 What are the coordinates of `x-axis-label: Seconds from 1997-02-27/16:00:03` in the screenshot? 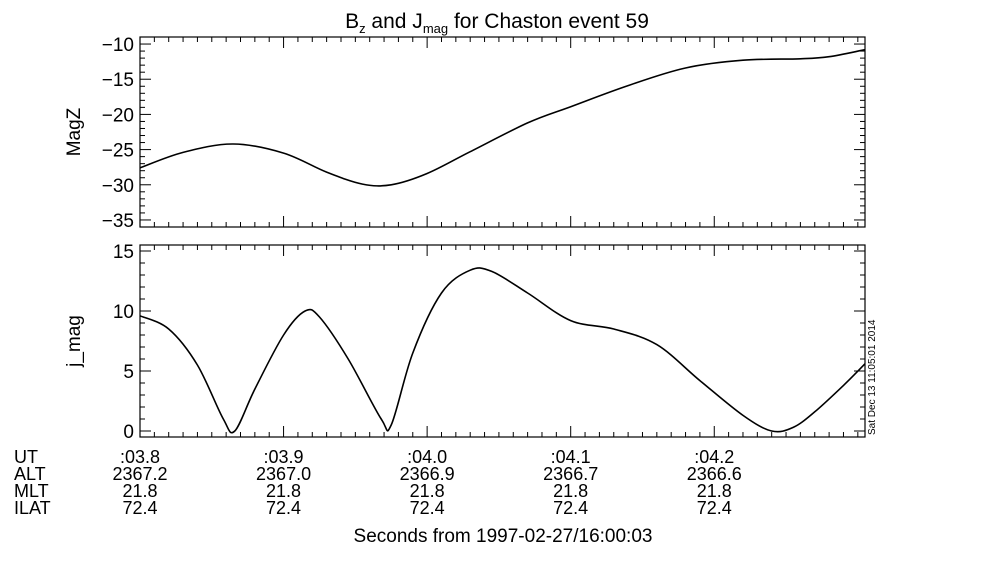 It's located at (503, 536).